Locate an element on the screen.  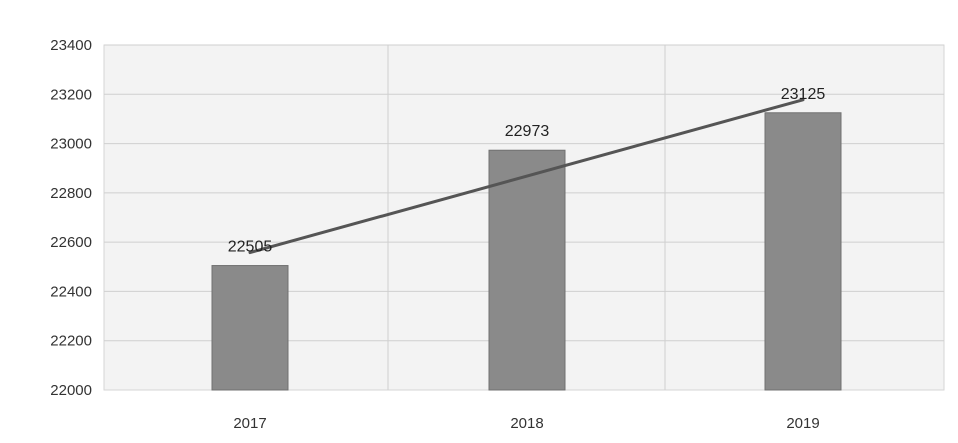
y-tick-label-22000: 22000 is located at coordinates (71, 390).